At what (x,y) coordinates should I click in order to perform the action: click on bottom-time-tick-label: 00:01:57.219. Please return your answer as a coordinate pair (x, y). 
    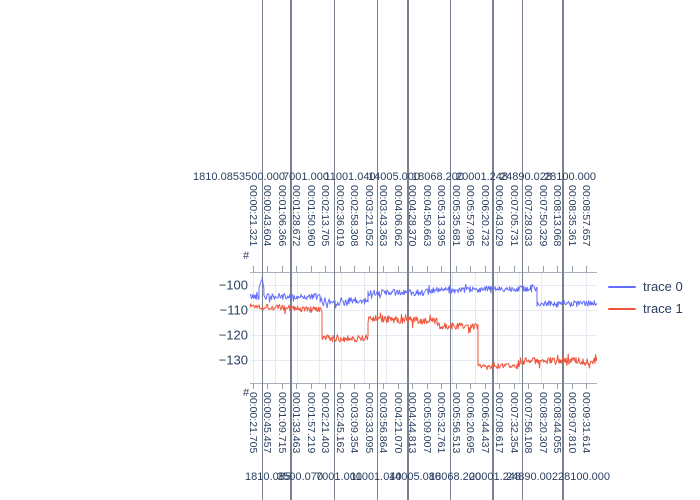
    Looking at the image, I should click on (310, 423).